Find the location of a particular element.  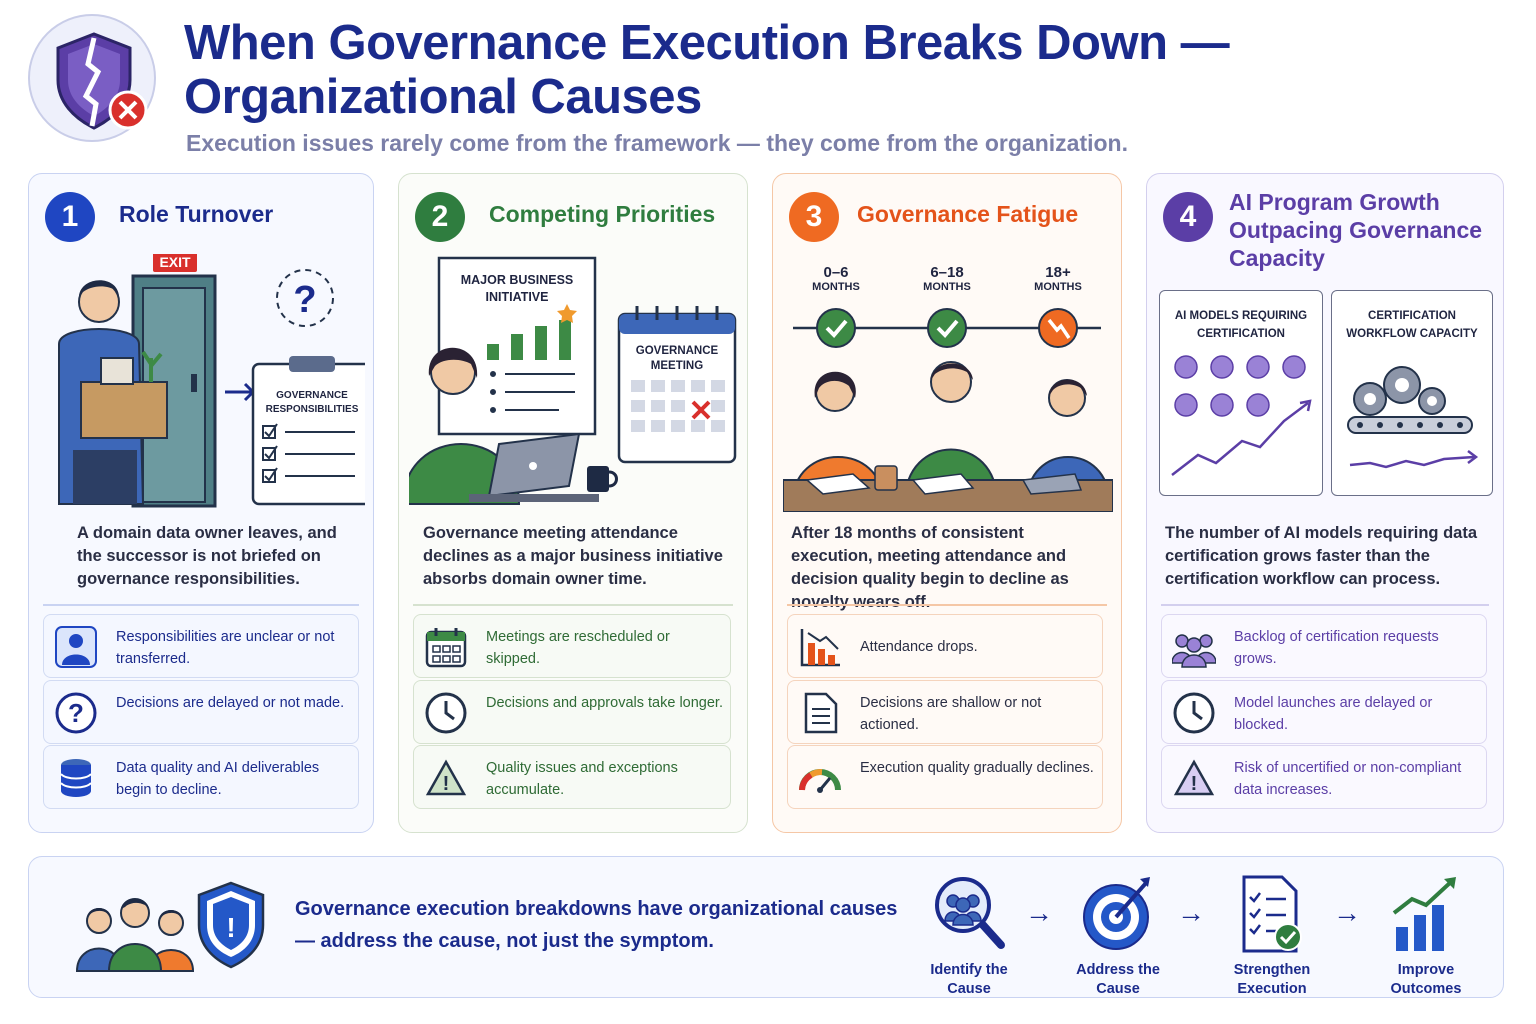

step-improve: Improve Outcomes is located at coordinates (1426, 935).